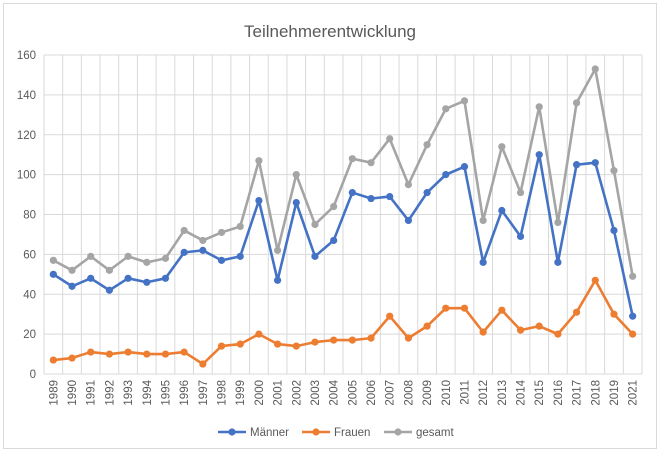 The image size is (660, 451). What do you see at coordinates (279, 393) in the screenshot?
I see `x-tick-label: 2001` at bounding box center [279, 393].